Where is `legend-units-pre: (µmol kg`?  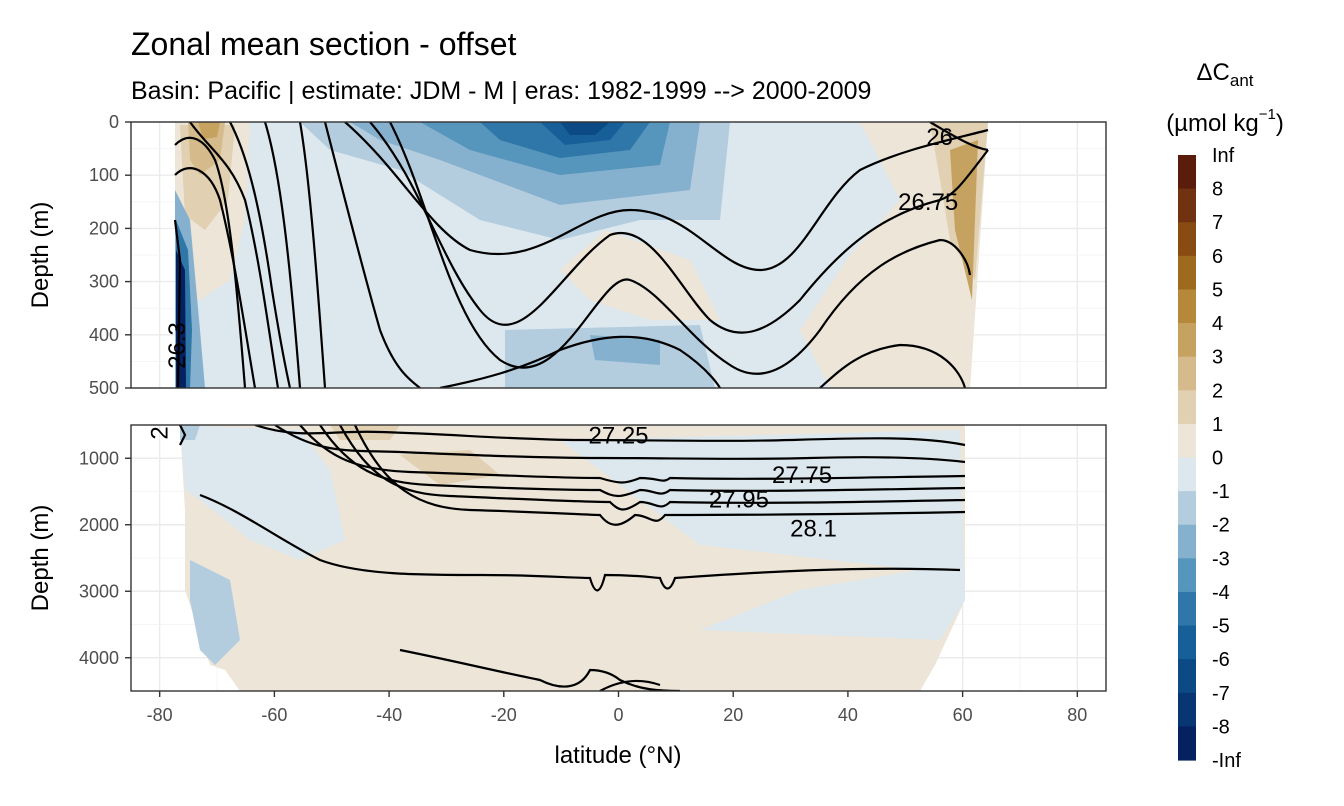 legend-units-pre: (µmol kg is located at coordinates (1212, 123).